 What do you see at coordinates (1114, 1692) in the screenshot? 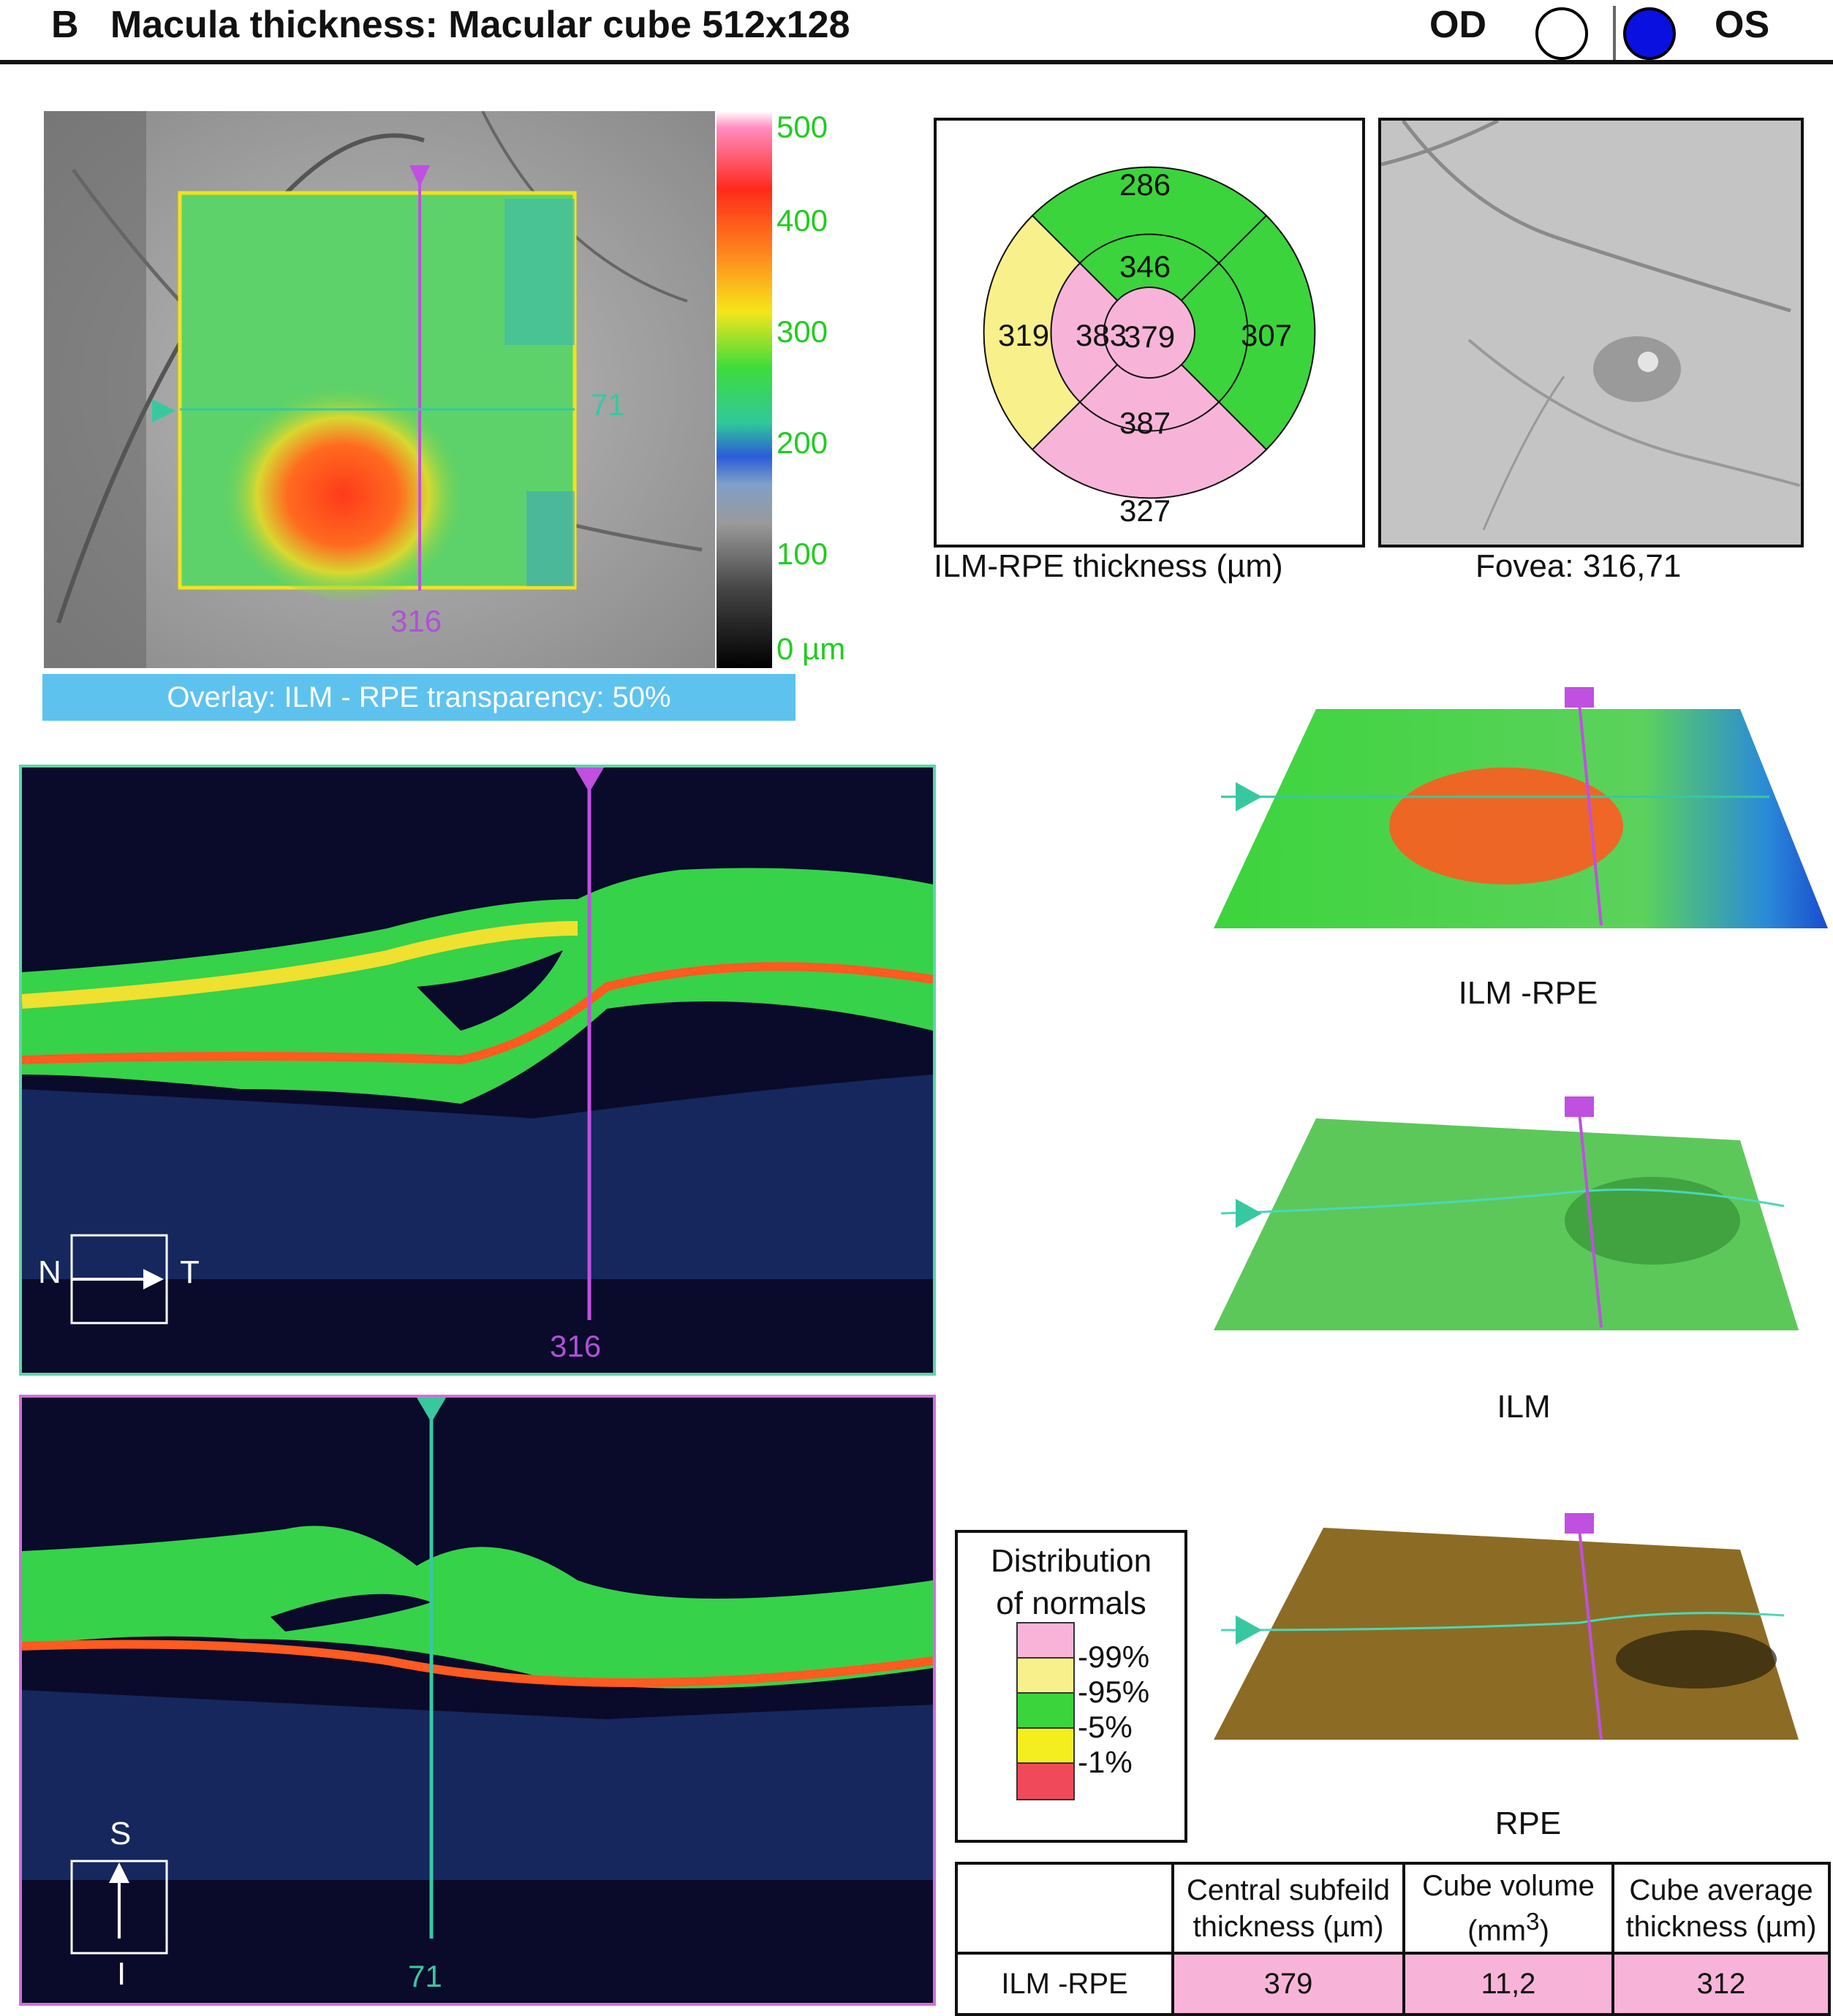
I see `legend-label-95: -95%` at bounding box center [1114, 1692].